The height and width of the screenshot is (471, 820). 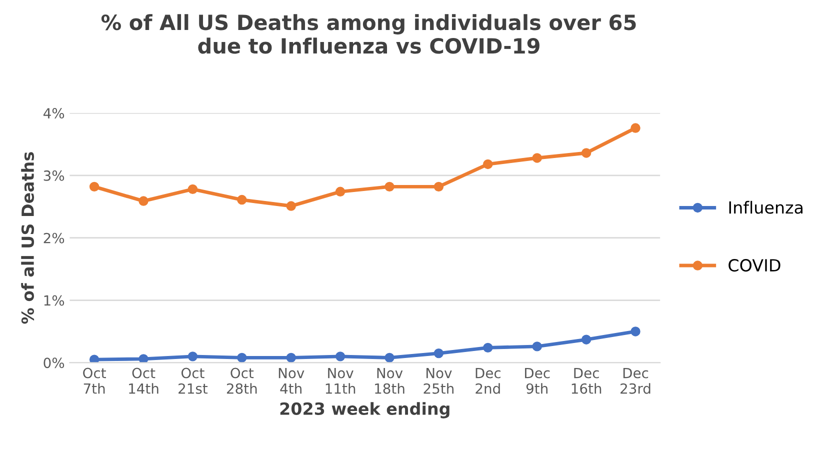 What do you see at coordinates (368, 34) in the screenshot?
I see `chart-title: % of All US Deaths among individuals over 65 due to Influenza vs COVID-19` at bounding box center [368, 34].